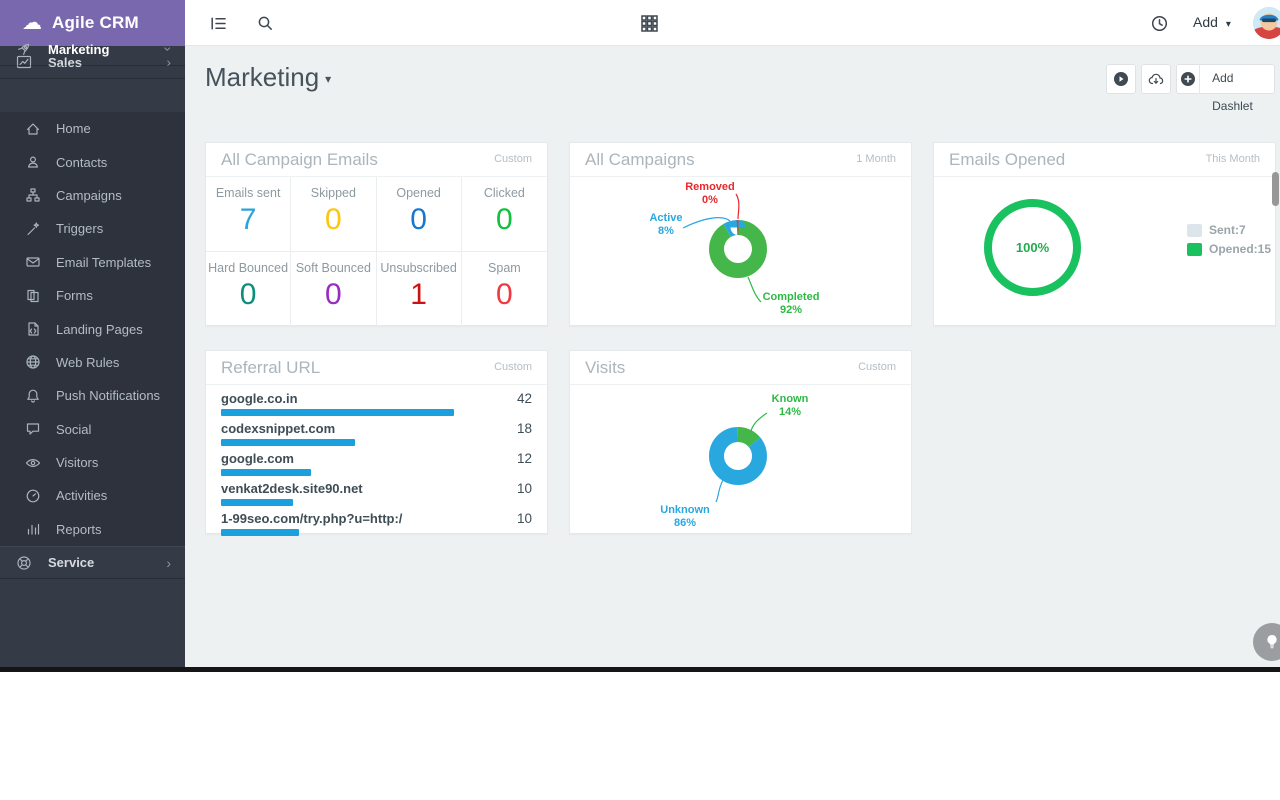 This screenshot has height=800, width=1280. Describe the element at coordinates (706, 223) in the screenshot. I see `leader-line-active` at that location.